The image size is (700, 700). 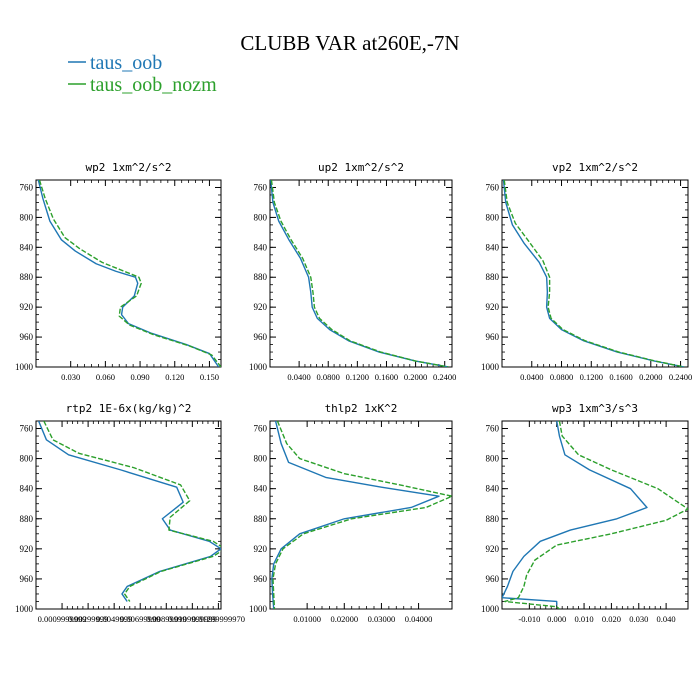 What do you see at coordinates (114, 619) in the screenshot?
I see `x-tick-label: 0.0049999` at bounding box center [114, 619].